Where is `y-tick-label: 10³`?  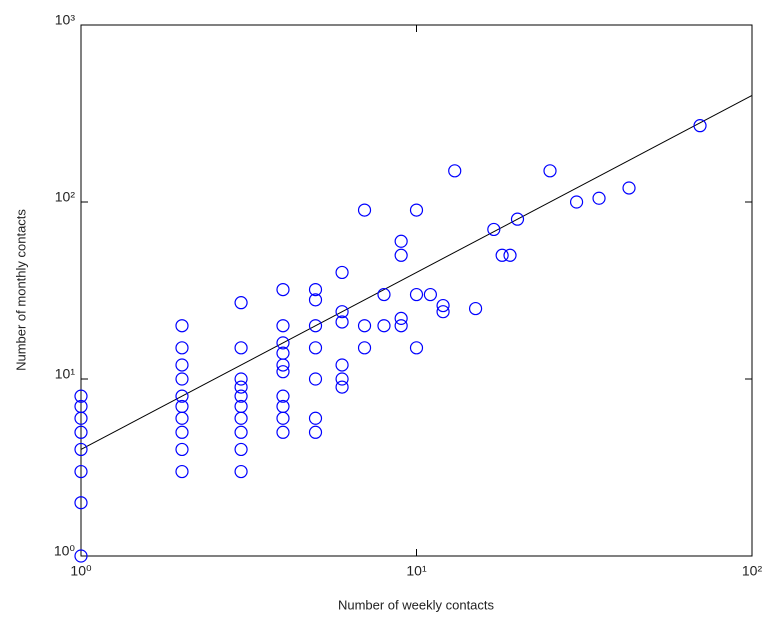 y-tick-label: 10³ is located at coordinates (65, 20).